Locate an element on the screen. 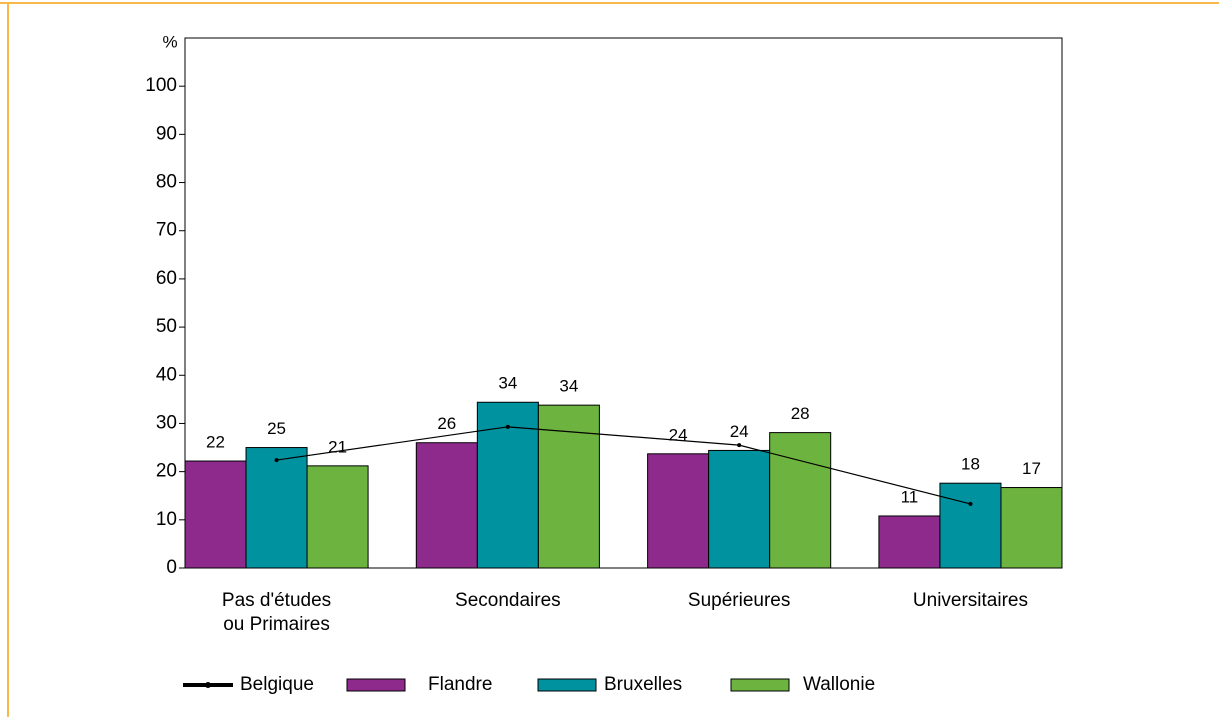  y-tick-label: 40 is located at coordinates (166, 374).